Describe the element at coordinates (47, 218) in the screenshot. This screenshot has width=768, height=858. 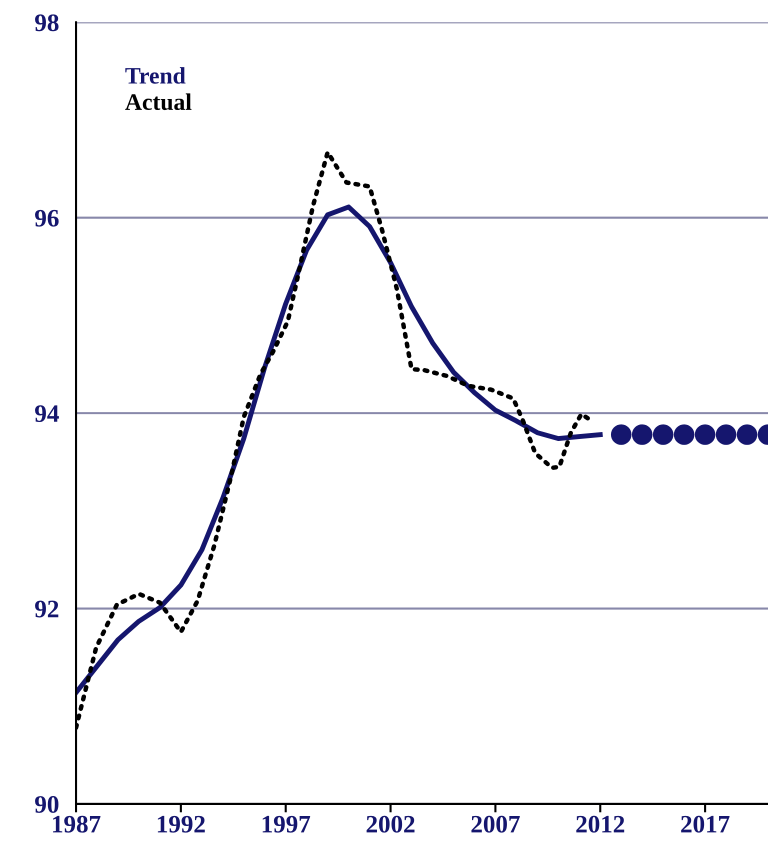
I see `y-tick-label: 96` at that location.